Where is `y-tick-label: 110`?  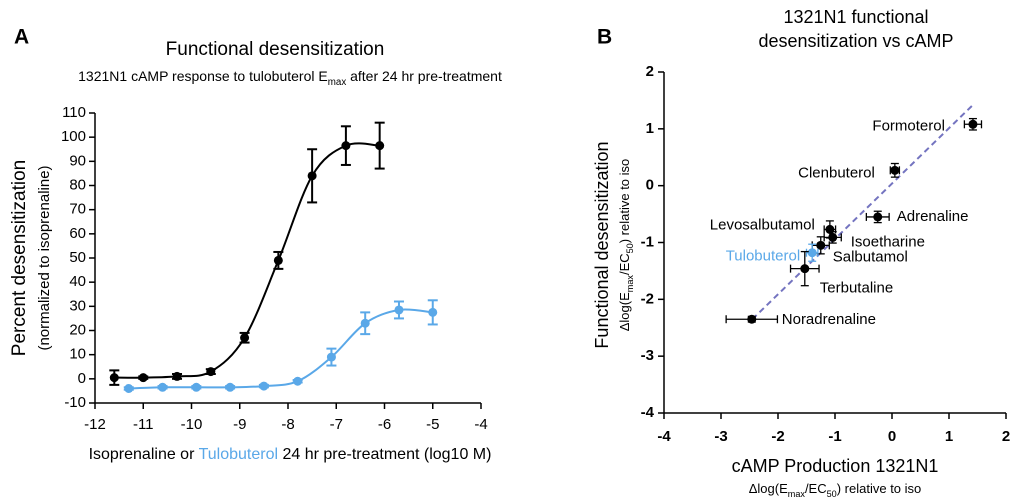 y-tick-label: 110 is located at coordinates (74, 112).